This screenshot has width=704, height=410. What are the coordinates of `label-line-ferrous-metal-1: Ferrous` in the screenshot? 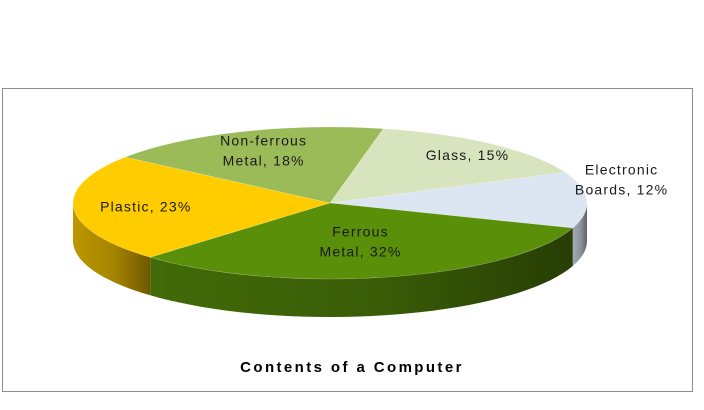 It's located at (360, 232).